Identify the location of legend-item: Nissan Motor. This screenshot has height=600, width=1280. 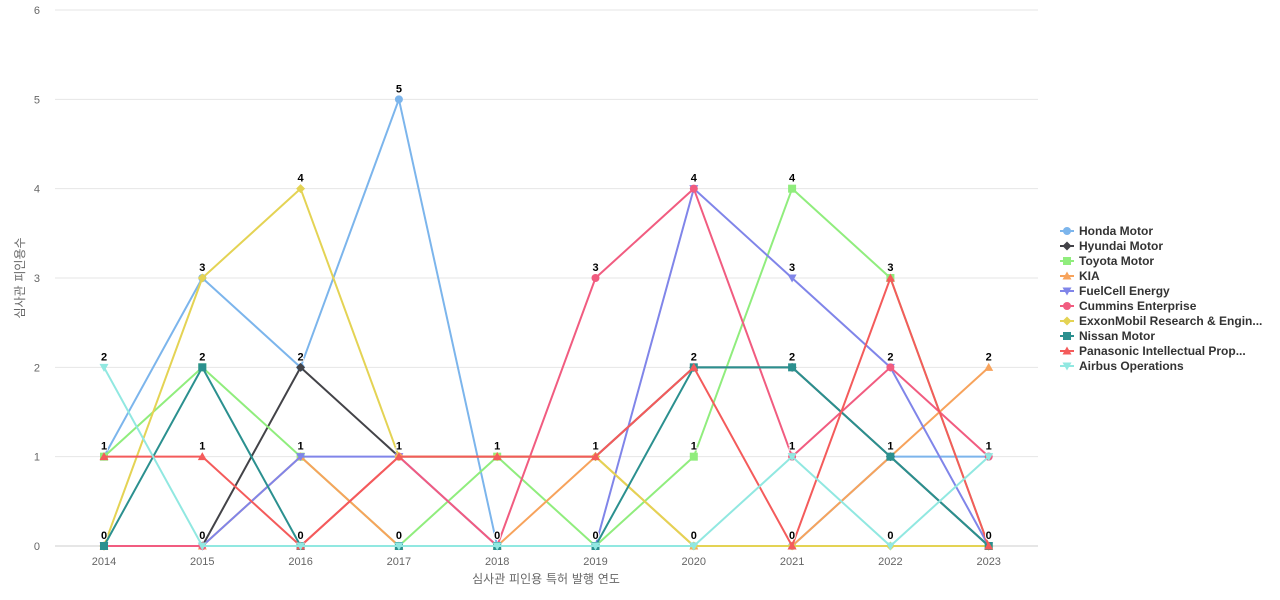
(1107, 336).